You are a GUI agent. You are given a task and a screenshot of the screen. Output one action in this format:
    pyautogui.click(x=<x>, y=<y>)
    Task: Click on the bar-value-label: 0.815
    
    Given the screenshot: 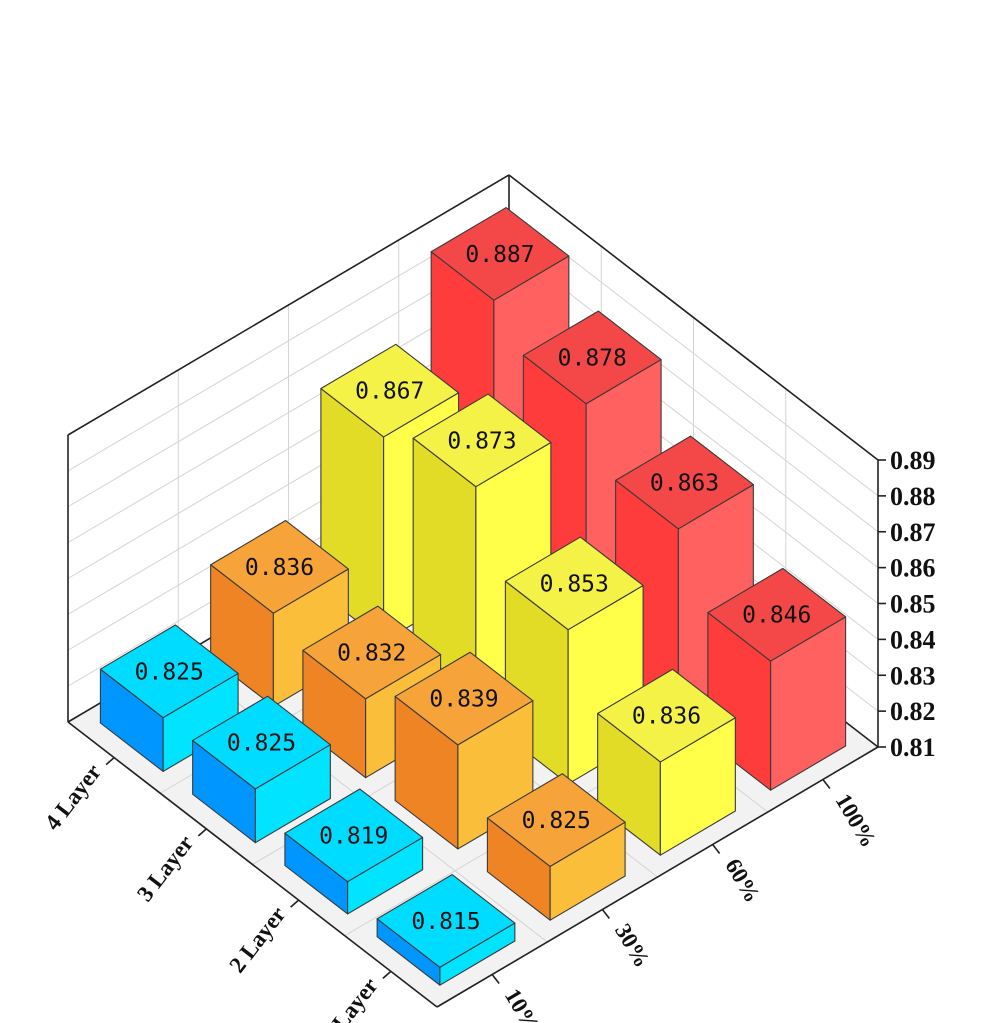 What is the action you would take?
    pyautogui.click(x=445, y=922)
    